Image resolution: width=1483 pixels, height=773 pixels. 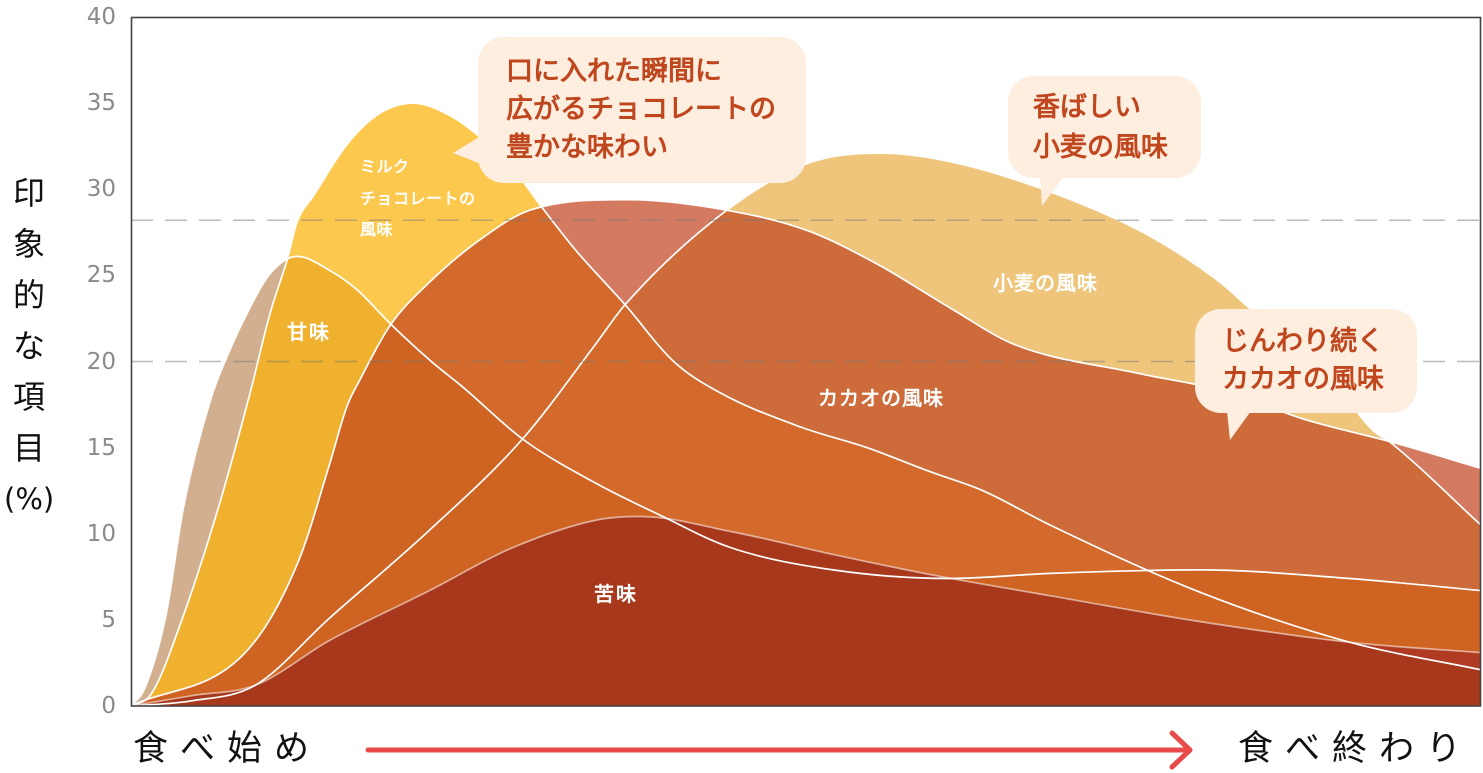 What do you see at coordinates (1356, 749) in the screenshot?
I see `x-label-end: 食べ終わり` at bounding box center [1356, 749].